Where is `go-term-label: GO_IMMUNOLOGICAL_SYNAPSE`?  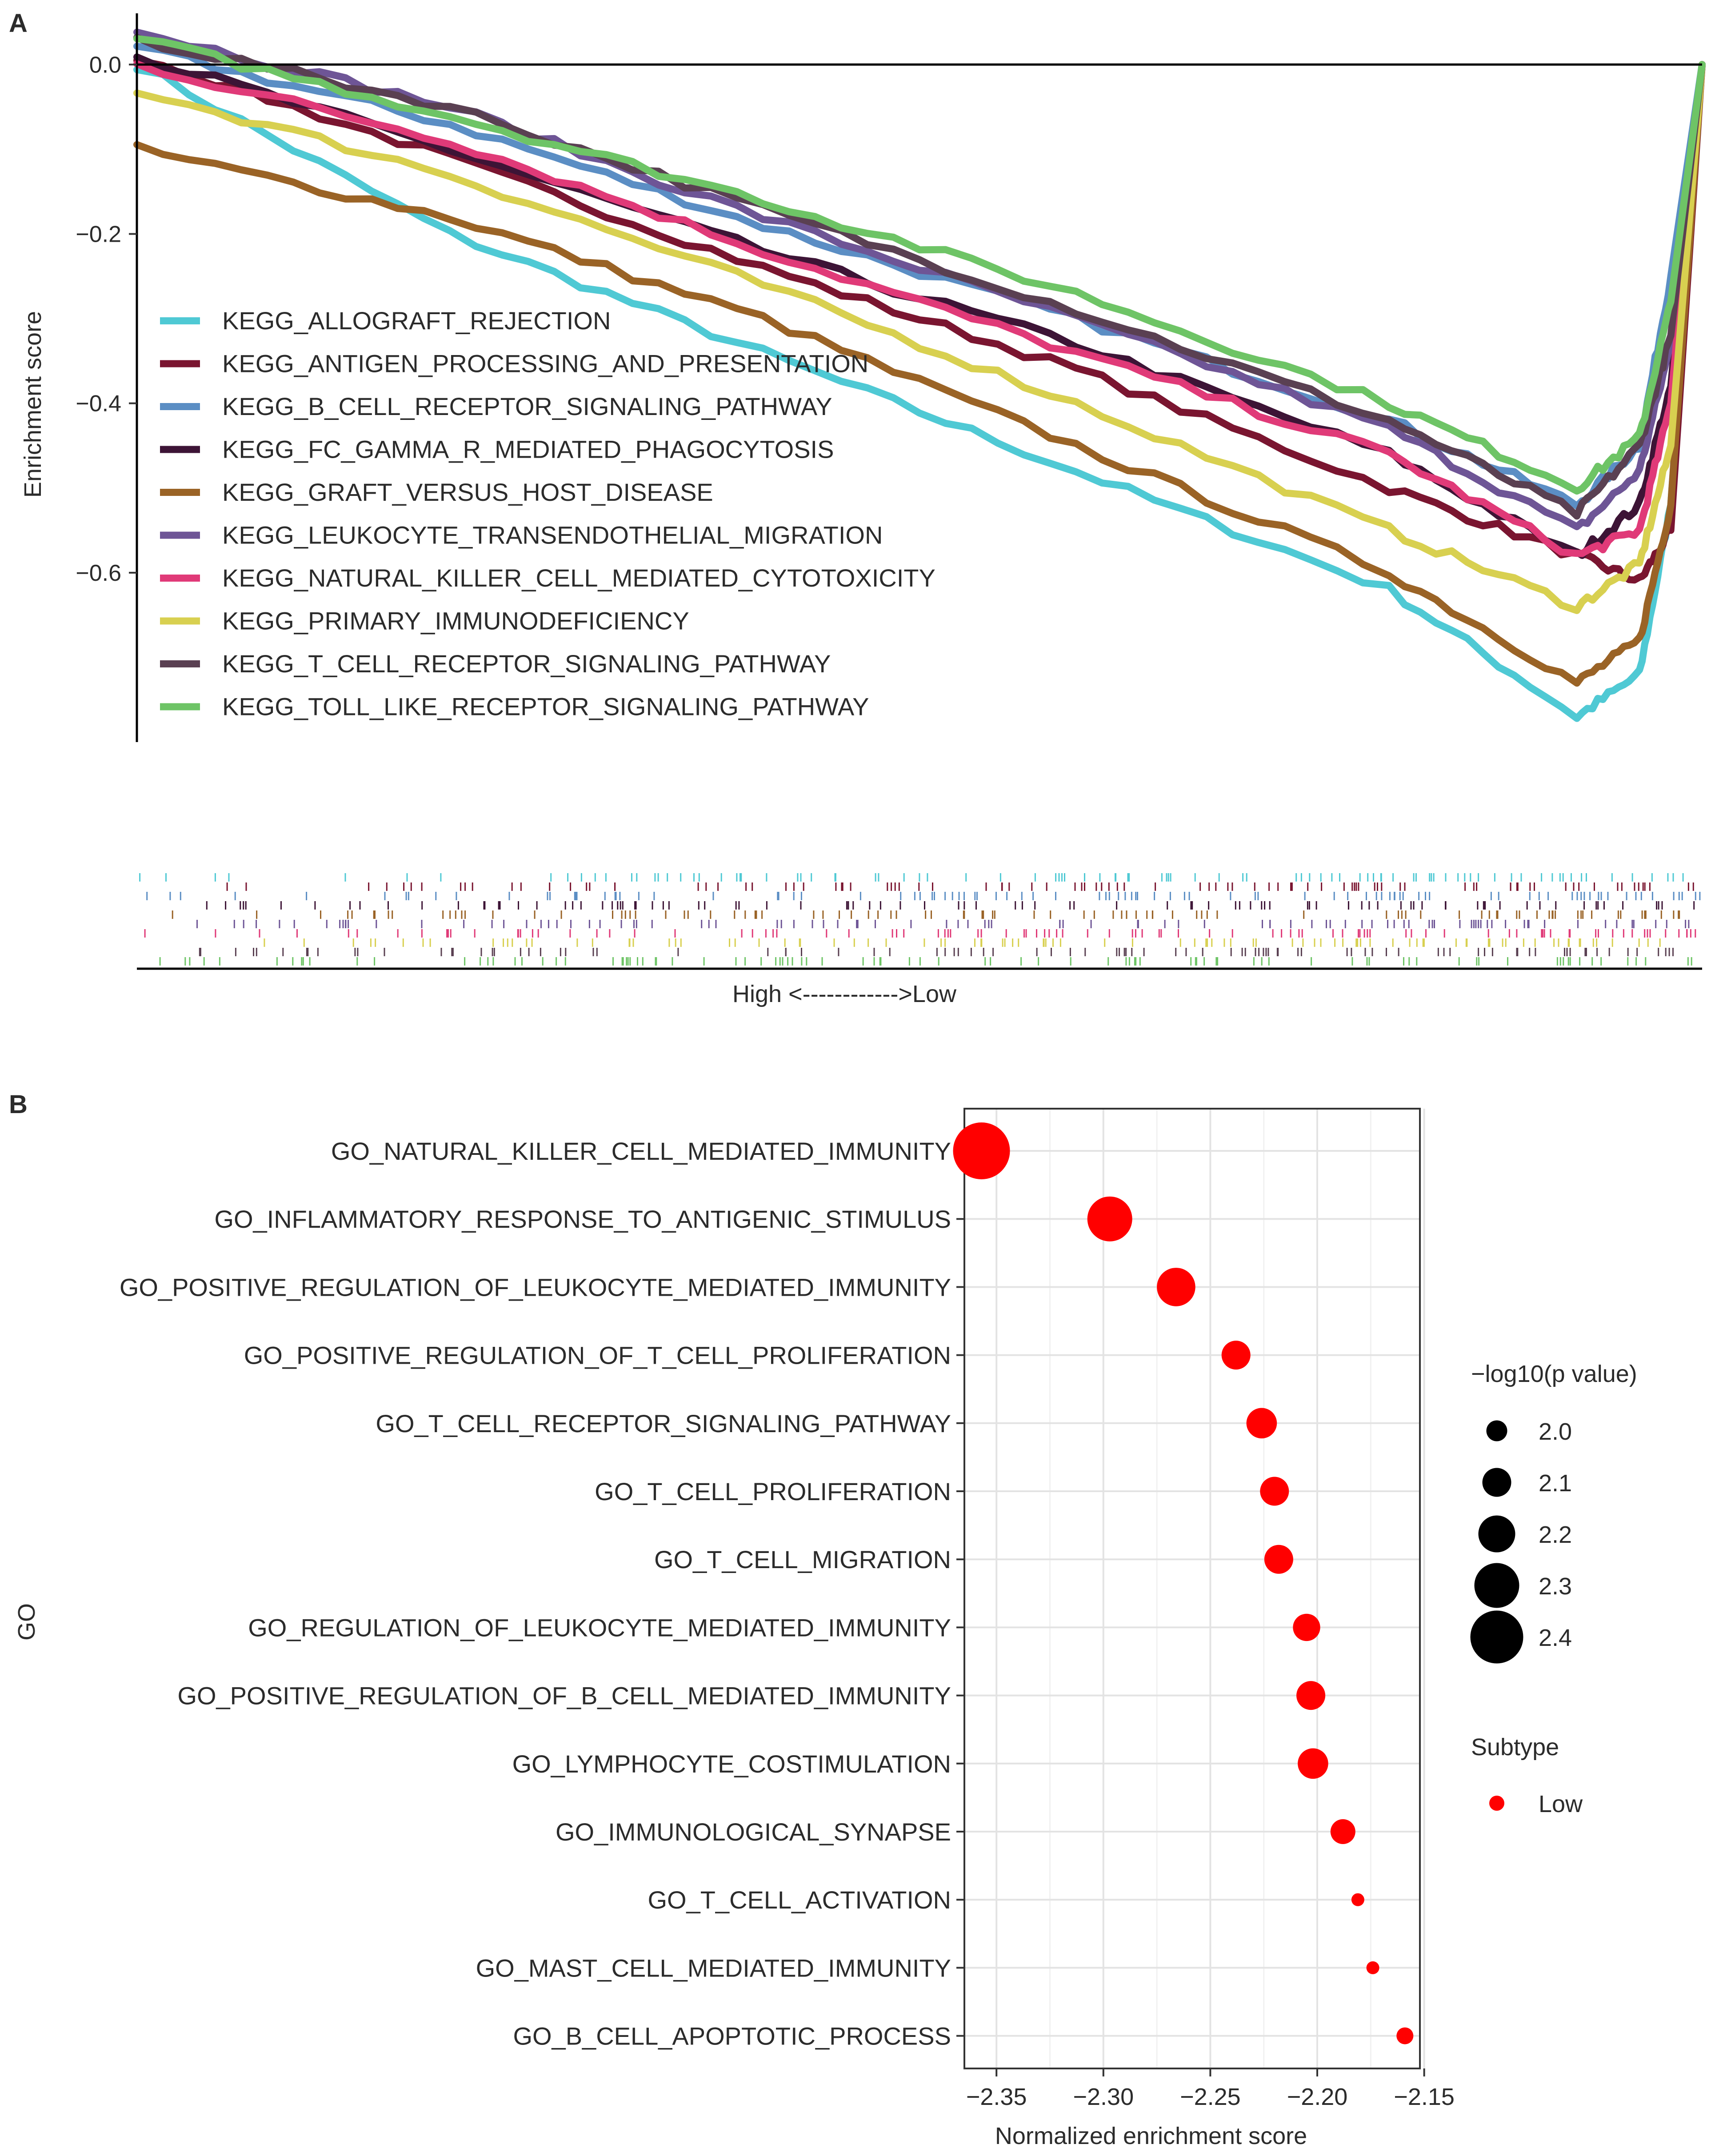 go-term-label: GO_IMMUNOLOGICAL_SYNAPSE is located at coordinates (754, 1832).